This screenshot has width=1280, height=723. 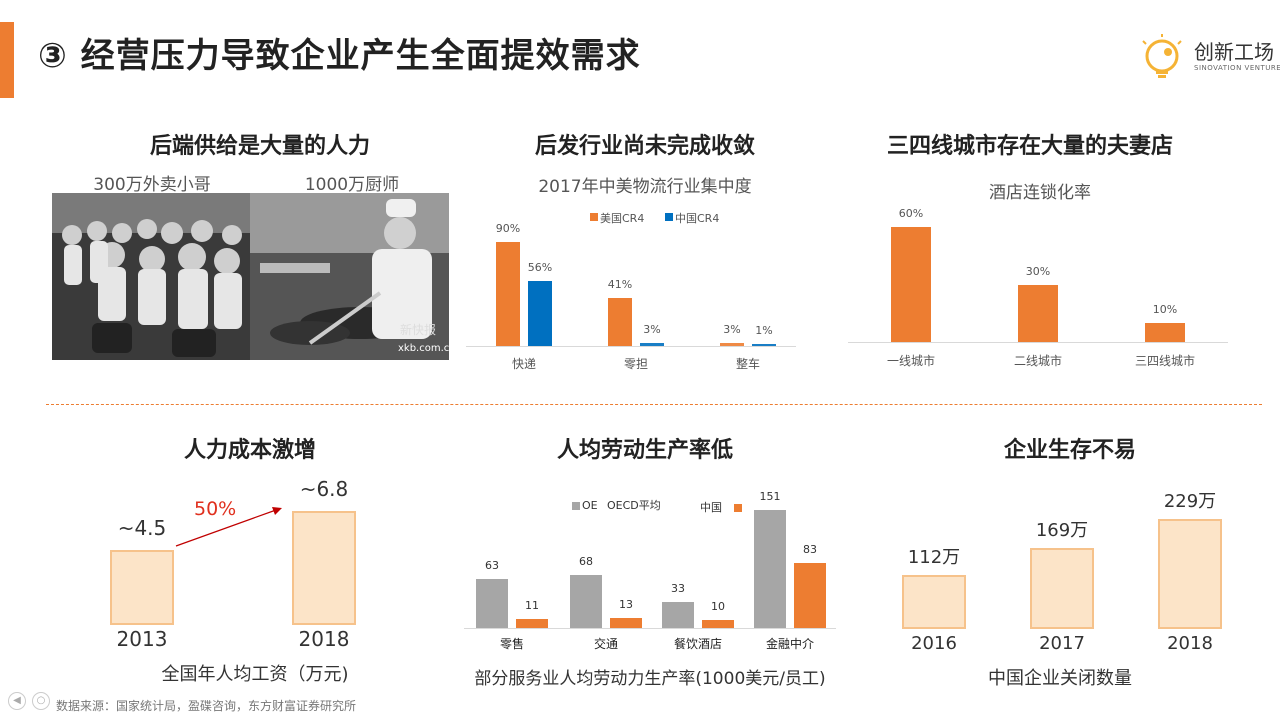 I want to click on data-source-note: 数据来源：国家统计局，盈碟咨询，东方财富证券研究所, so click(x=206, y=706).